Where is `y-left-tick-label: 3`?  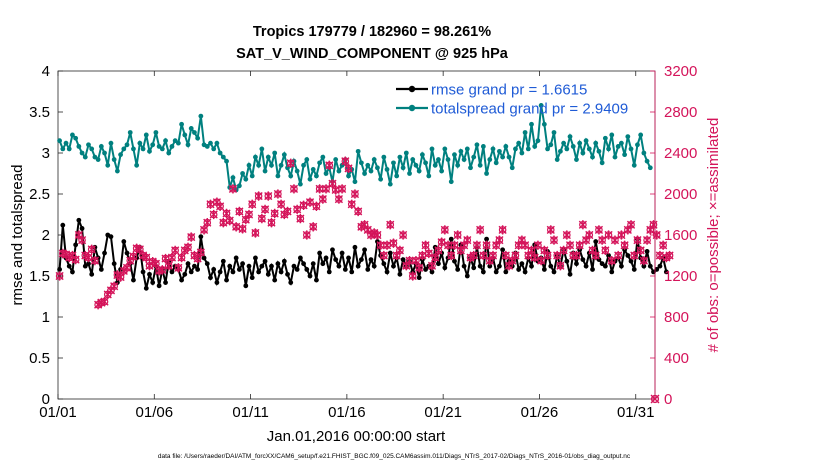
y-left-tick-label: 3 is located at coordinates (46, 153).